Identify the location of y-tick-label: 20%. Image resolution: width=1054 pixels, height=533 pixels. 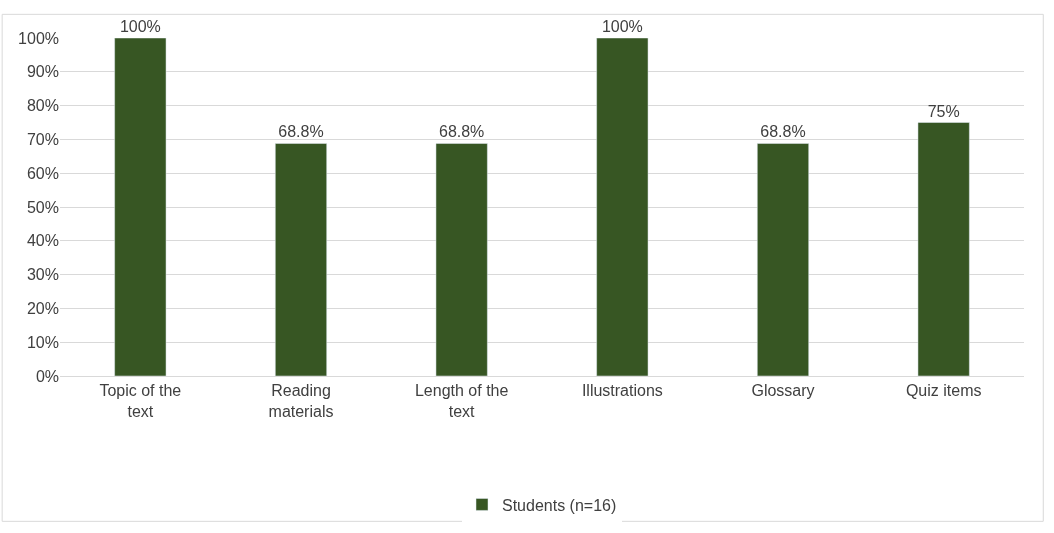
(42, 308).